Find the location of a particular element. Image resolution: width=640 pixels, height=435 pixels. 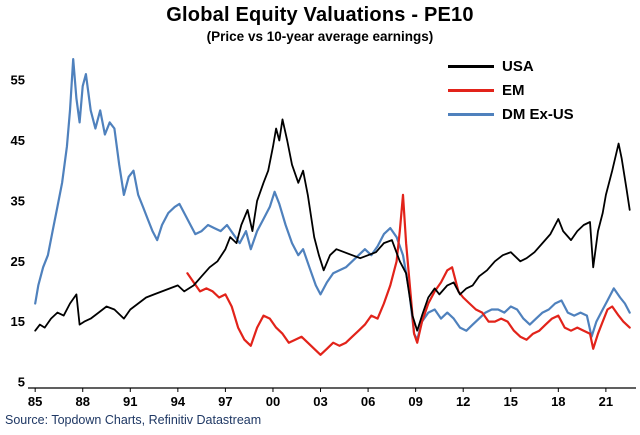

svg-text: 94 is located at coordinates (178, 401).